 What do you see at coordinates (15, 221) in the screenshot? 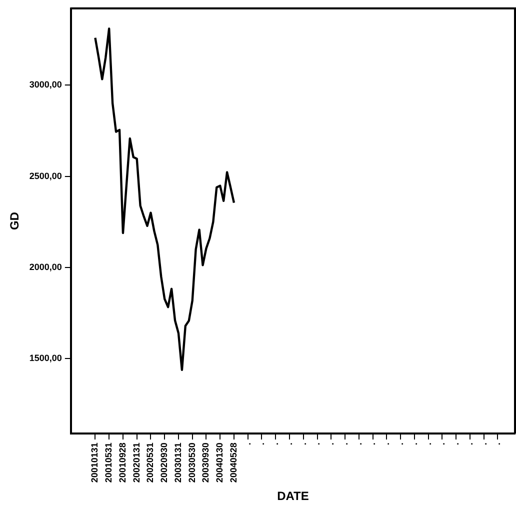
I see `y-axis-title: GD` at bounding box center [15, 221].